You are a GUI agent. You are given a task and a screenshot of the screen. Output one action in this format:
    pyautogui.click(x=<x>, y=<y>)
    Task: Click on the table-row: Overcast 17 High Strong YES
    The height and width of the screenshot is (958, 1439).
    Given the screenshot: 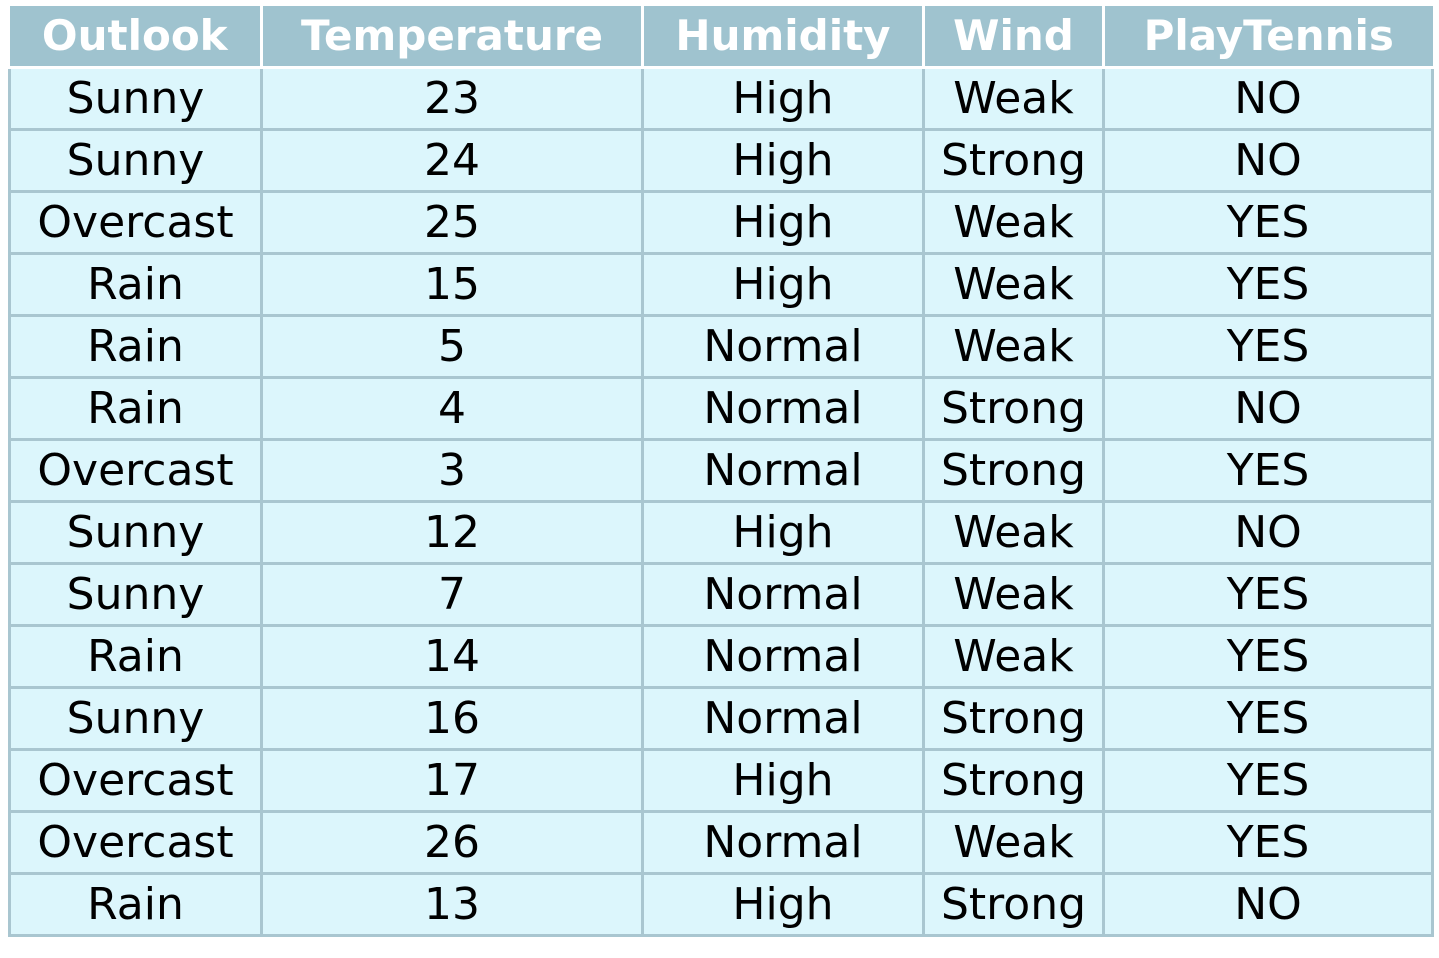 What is the action you would take?
    pyautogui.click(x=721, y=780)
    